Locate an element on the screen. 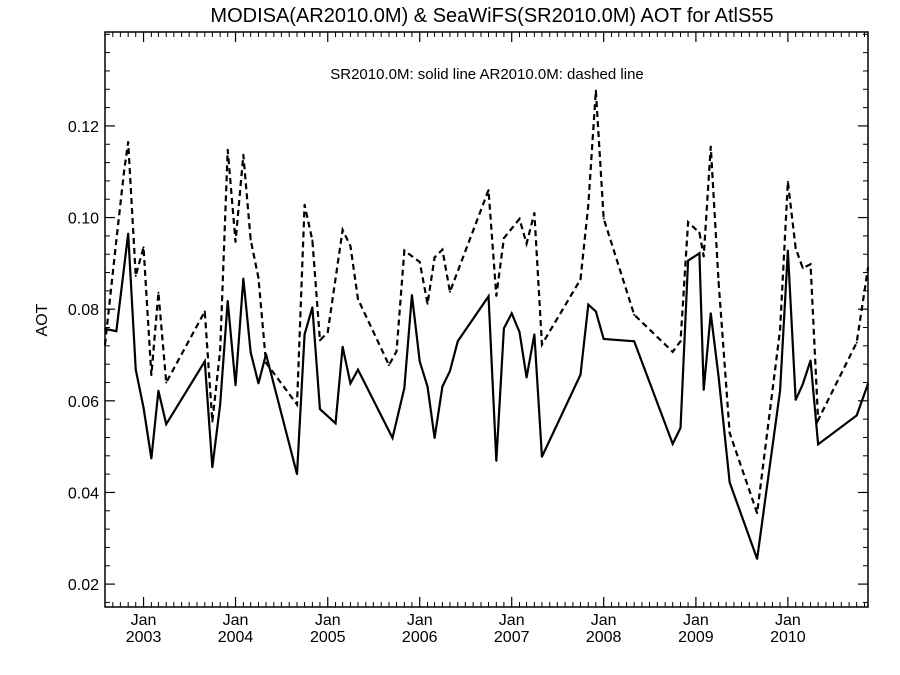 This screenshot has height=675, width=900. y-tick-label: 0.04 is located at coordinates (83, 493).